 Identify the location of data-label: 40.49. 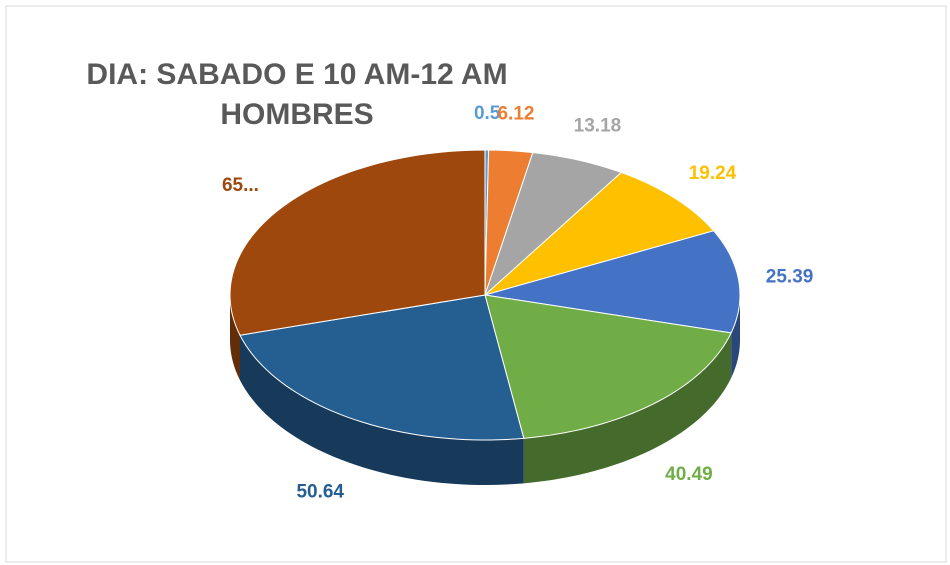
(689, 474).